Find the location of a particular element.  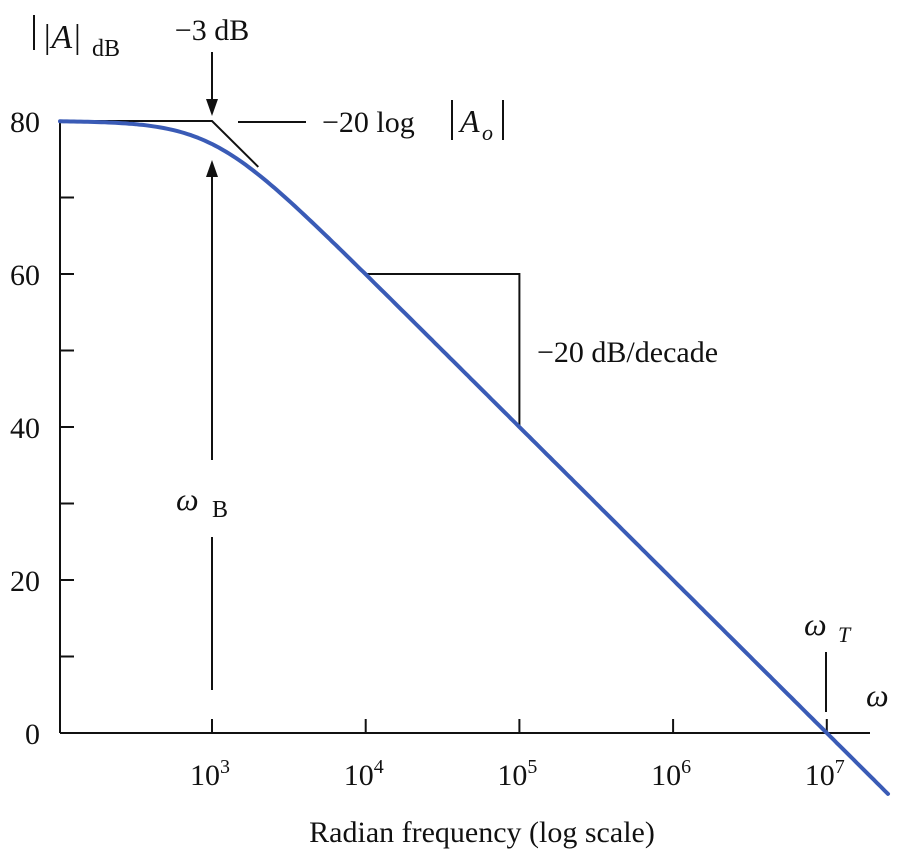

x-tick-label: 10⁶ is located at coordinates (671, 774).